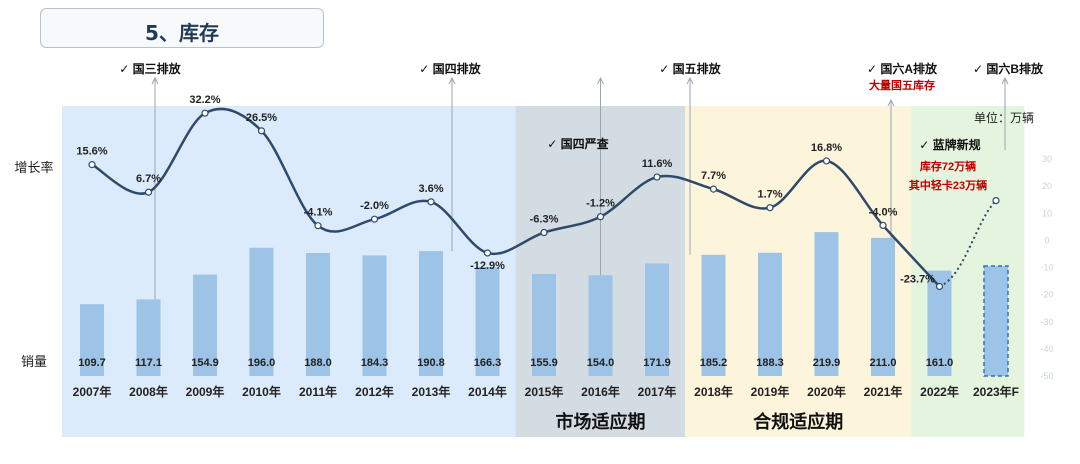  Describe the element at coordinates (770, 363) in the screenshot. I see `bar-value-label: 188.3` at that location.